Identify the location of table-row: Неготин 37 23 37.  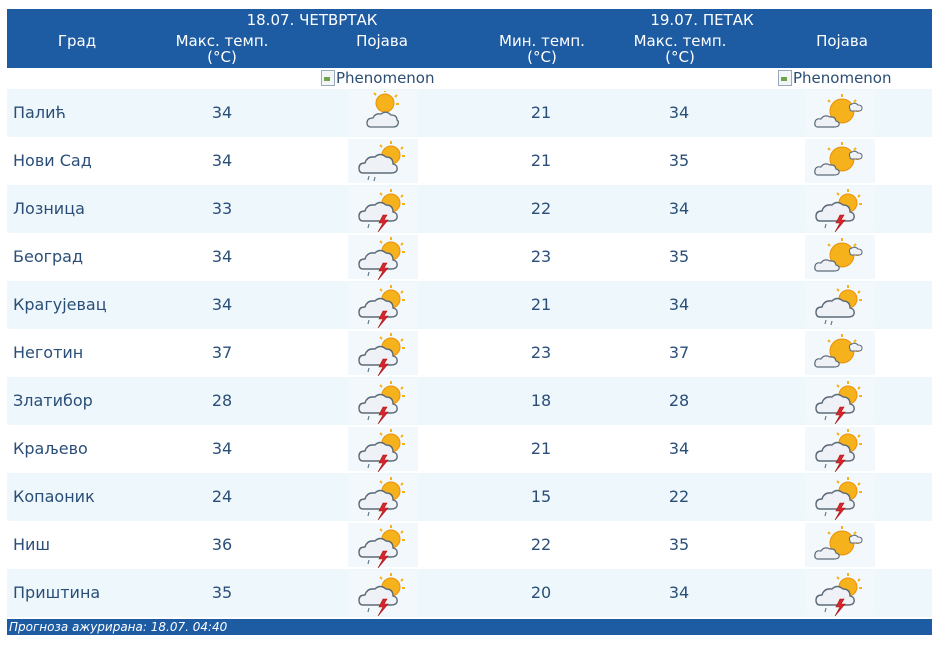
(469, 353).